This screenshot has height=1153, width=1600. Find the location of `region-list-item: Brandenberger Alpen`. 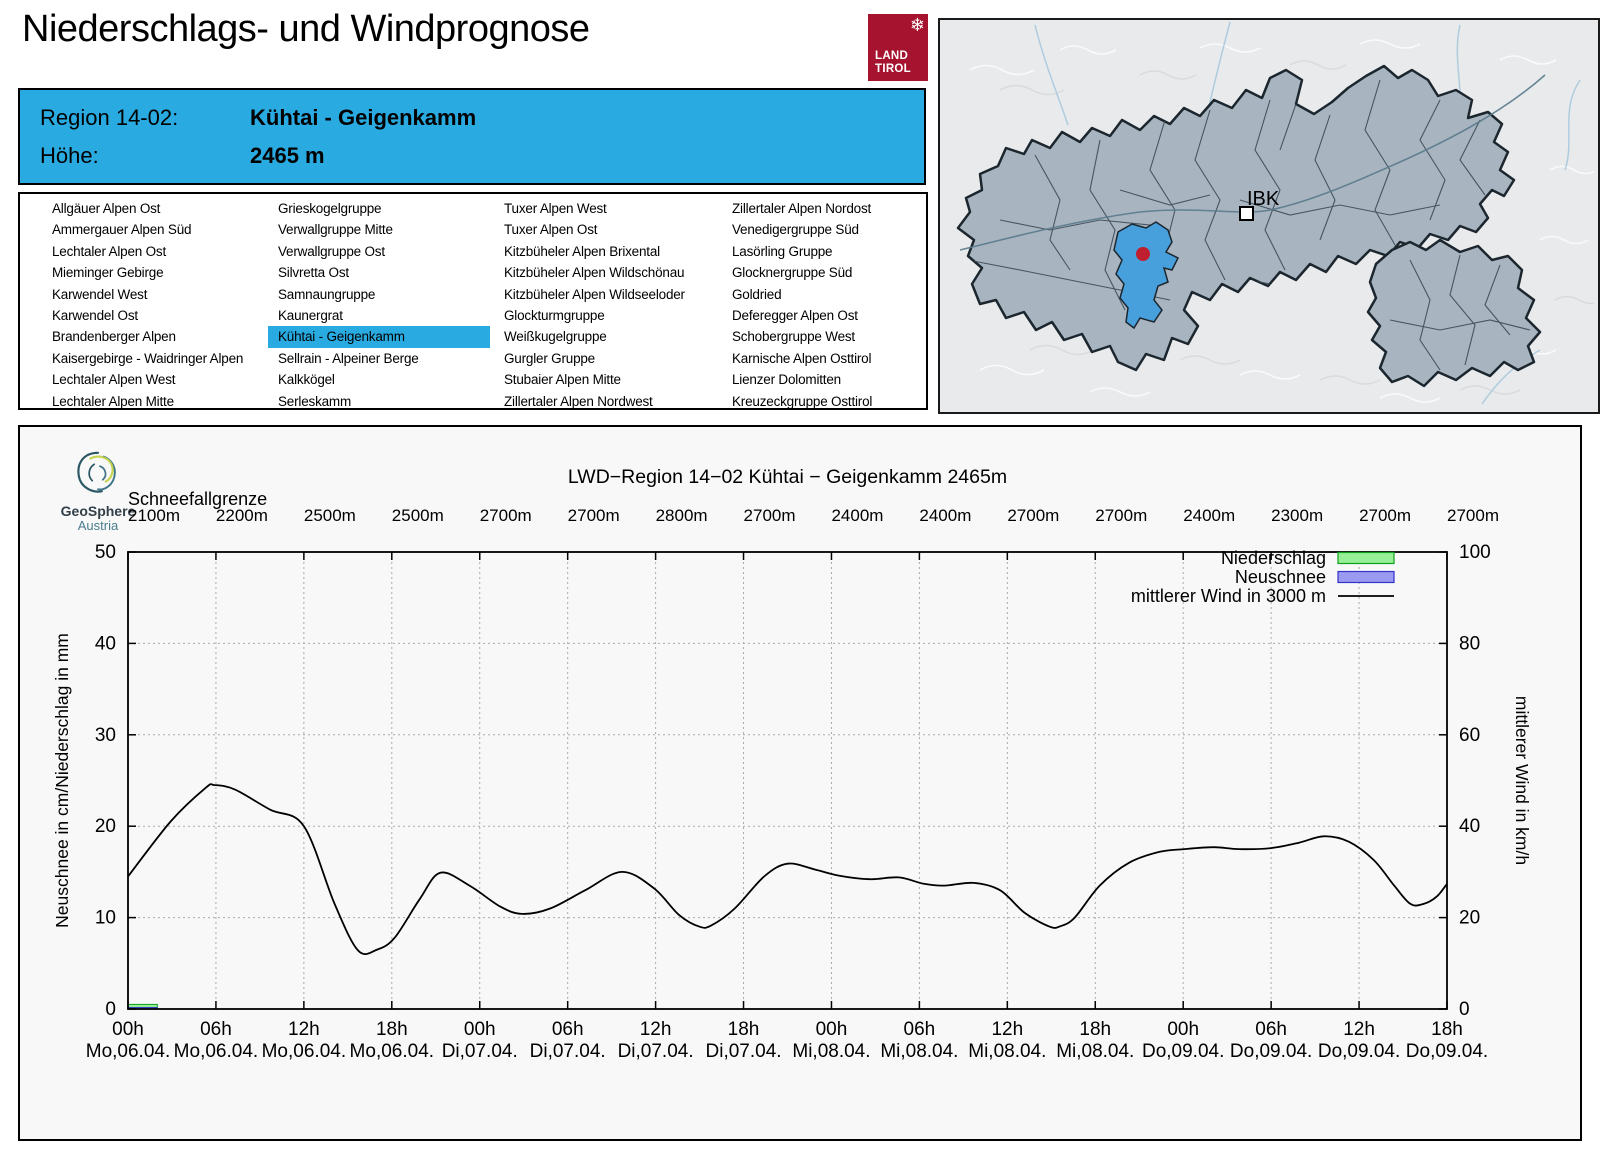

region-list-item: Brandenberger Alpen is located at coordinates (114, 337).